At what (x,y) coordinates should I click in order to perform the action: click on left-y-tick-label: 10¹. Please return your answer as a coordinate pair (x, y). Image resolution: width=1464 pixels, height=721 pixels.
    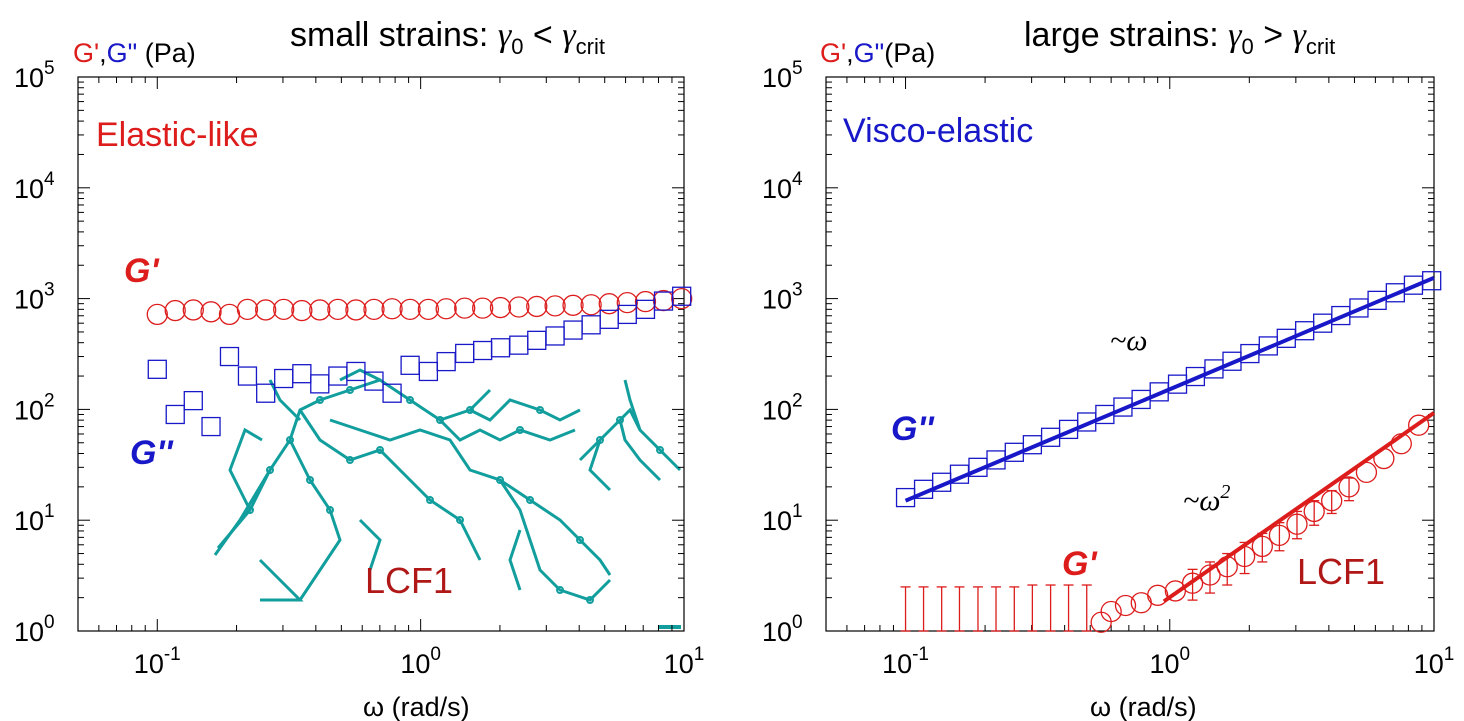
    Looking at the image, I should click on (34, 518).